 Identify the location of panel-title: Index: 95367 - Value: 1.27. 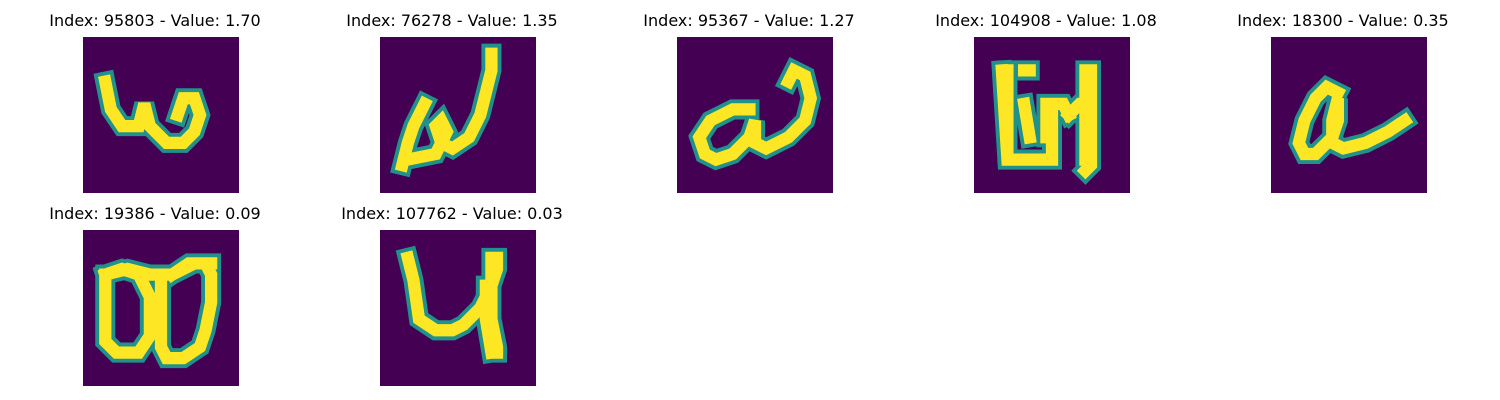
(749, 20).